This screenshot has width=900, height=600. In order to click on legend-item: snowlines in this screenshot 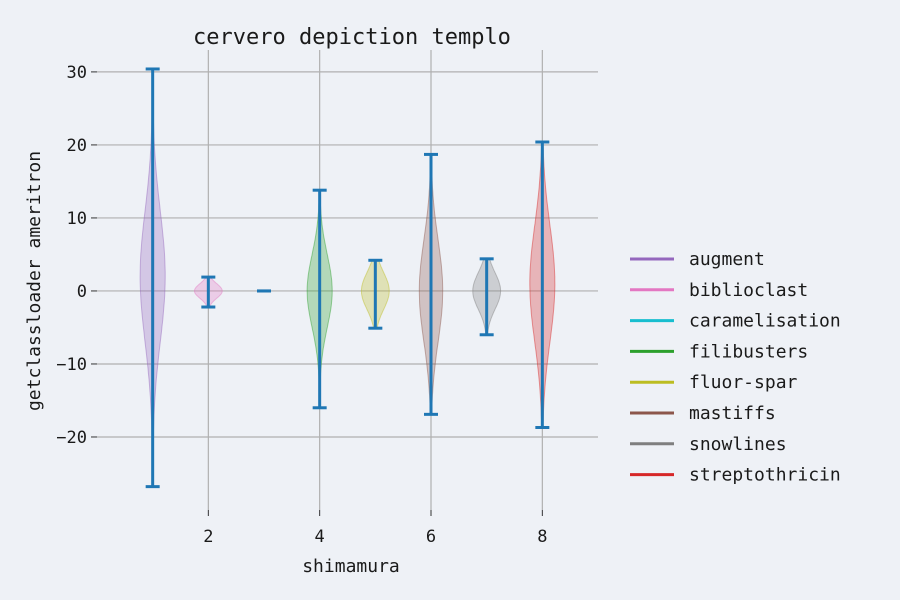, I will do `click(708, 444)`.